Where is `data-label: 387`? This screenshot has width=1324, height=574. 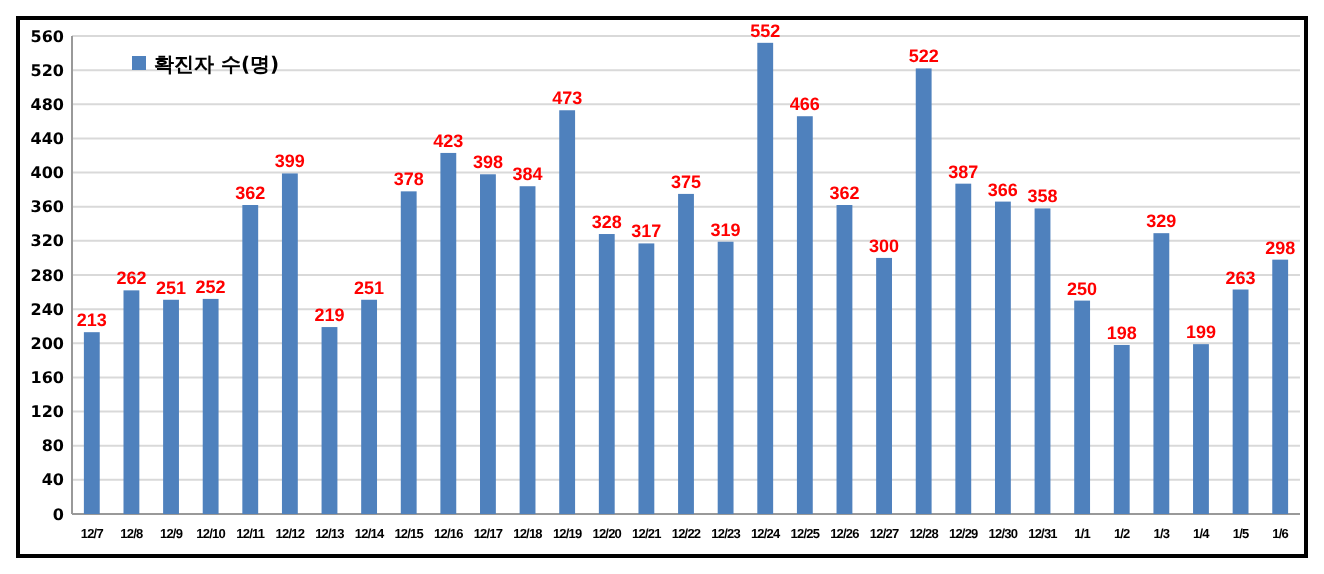
data-label: 387 is located at coordinates (963, 171).